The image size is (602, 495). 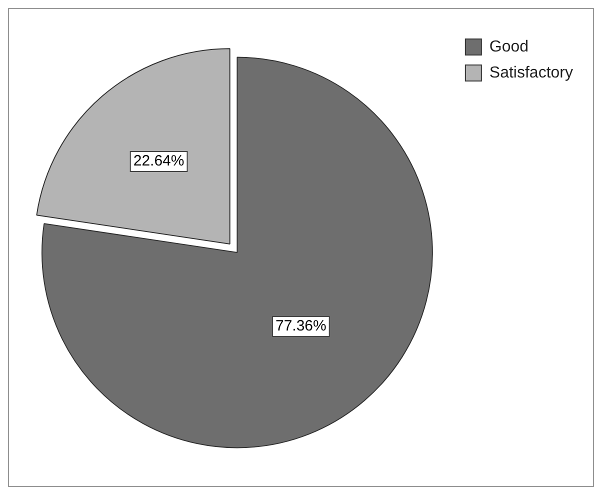 I want to click on legend-label: Satisfactory, so click(x=531, y=73).